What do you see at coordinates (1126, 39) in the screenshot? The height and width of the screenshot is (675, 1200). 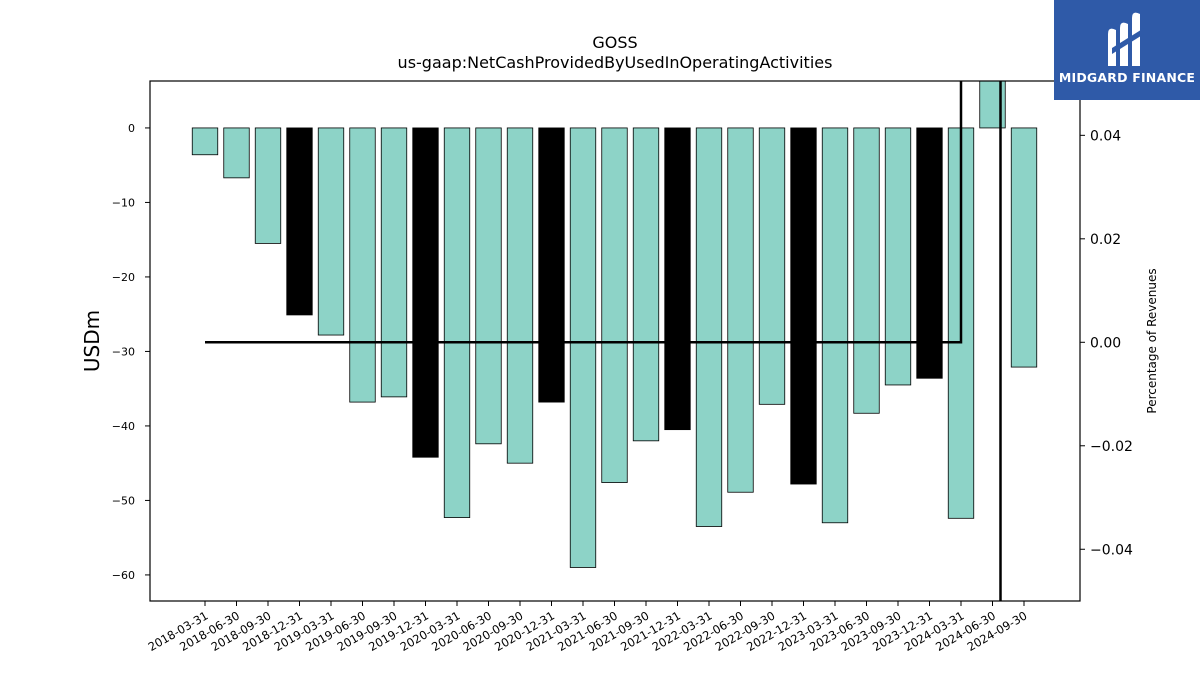 I see `mf-logo-icon` at bounding box center [1126, 39].